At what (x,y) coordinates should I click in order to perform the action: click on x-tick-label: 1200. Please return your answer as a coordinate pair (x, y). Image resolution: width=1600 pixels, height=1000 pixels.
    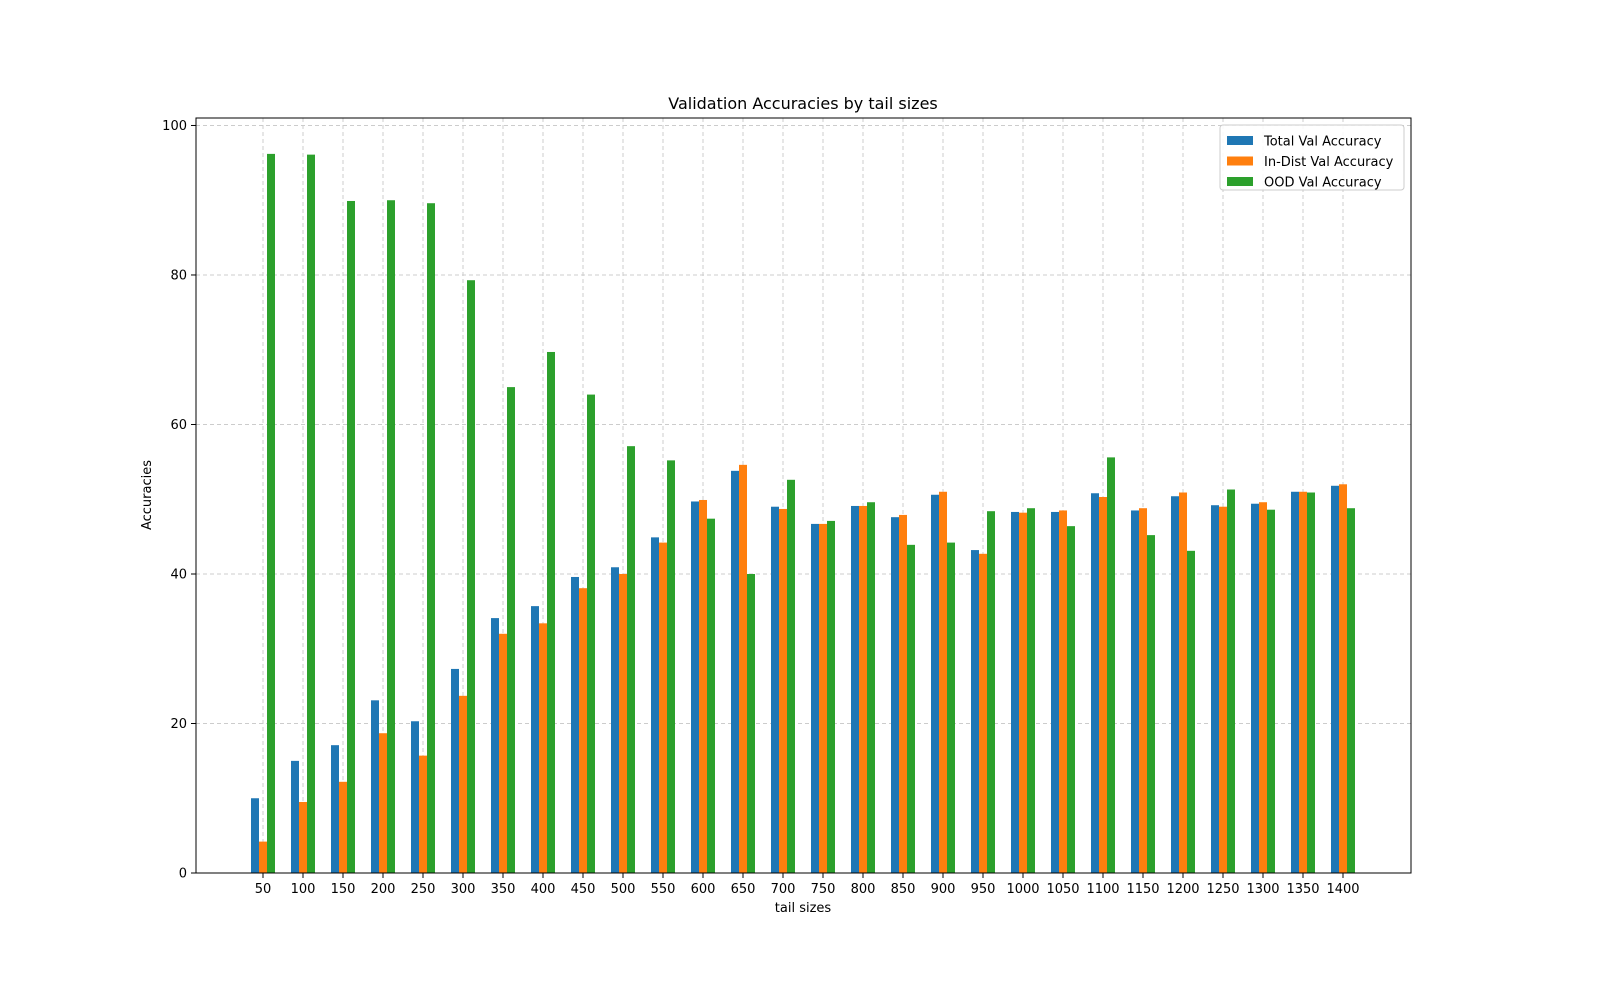
    Looking at the image, I should click on (1182, 889).